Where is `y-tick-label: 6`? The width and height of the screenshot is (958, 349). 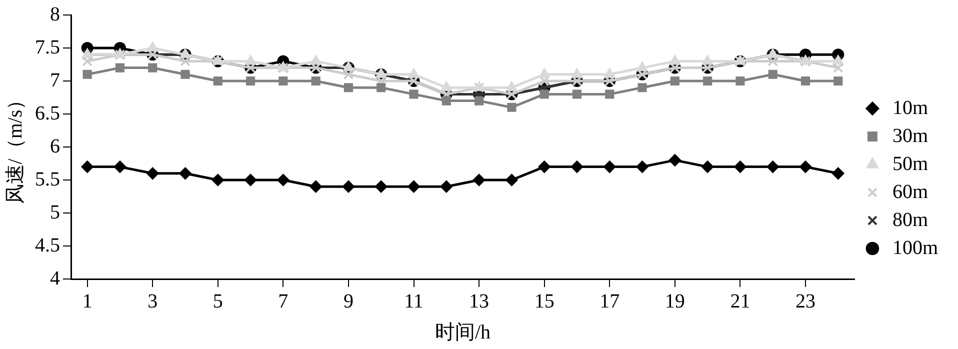 y-tick-label: 6 is located at coordinates (55, 146).